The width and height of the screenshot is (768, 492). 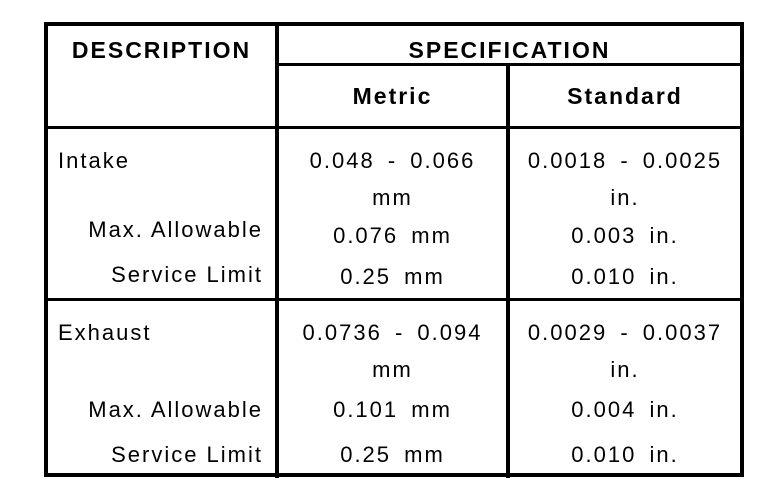 What do you see at coordinates (392, 409) in the screenshot?
I see `exhaust-max-allowable-metric: 0.101 mm` at bounding box center [392, 409].